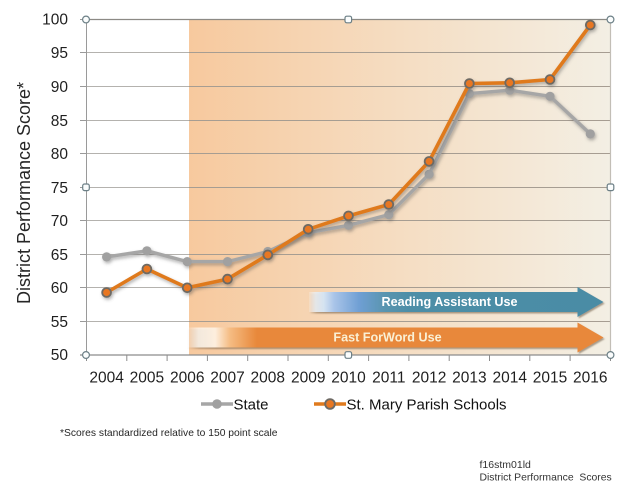 This screenshot has height=489, width=624. I want to click on svg-text: 2005, so click(147, 377).